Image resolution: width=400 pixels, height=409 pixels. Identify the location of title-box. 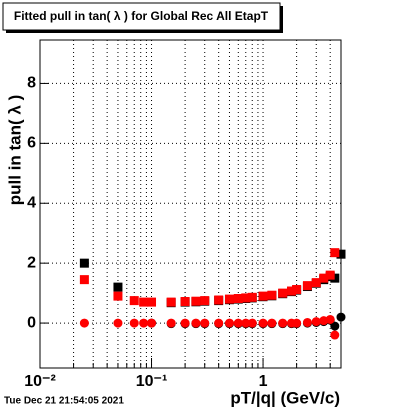
(141, 16).